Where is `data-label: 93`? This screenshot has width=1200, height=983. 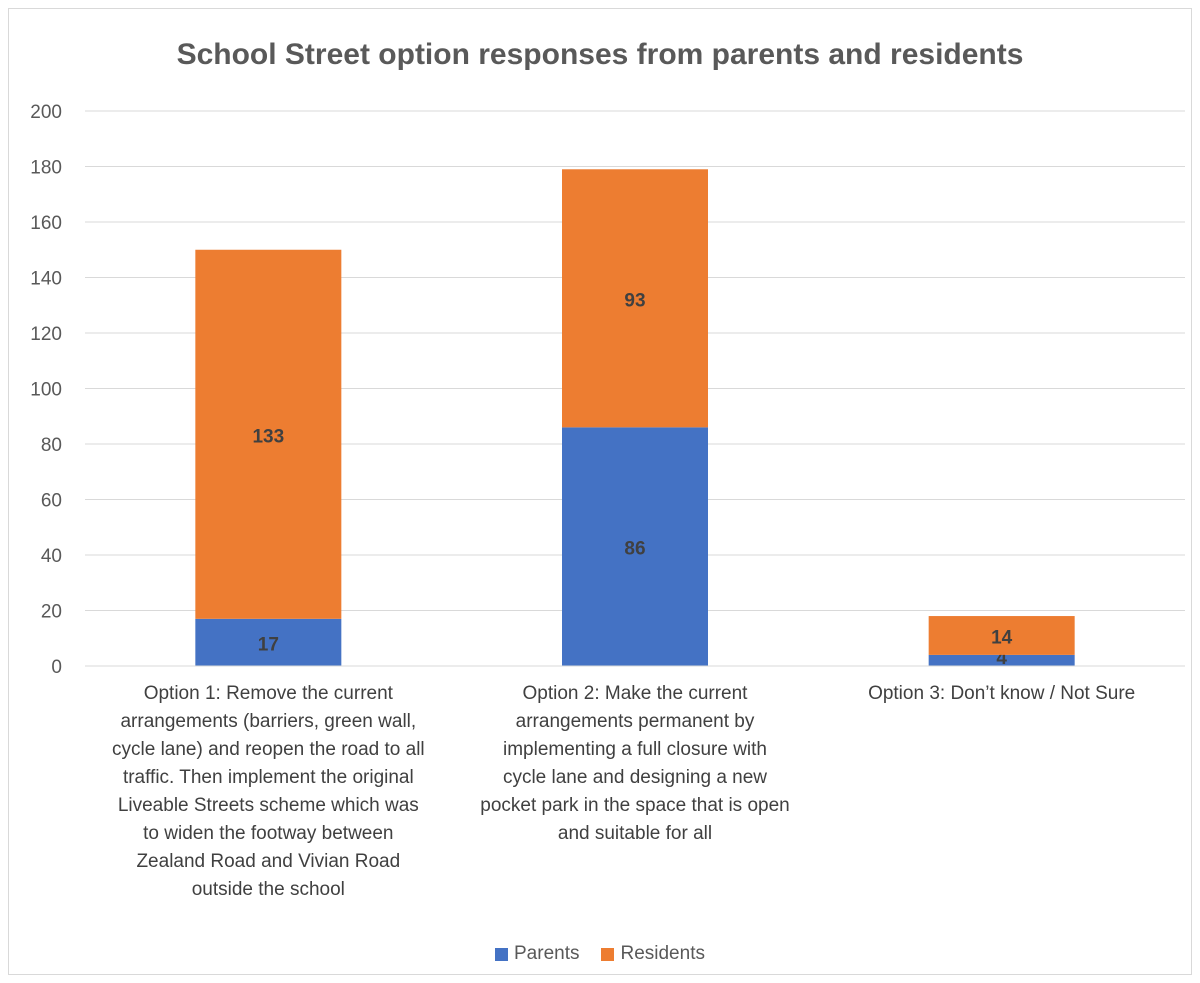 data-label: 93 is located at coordinates (634, 300).